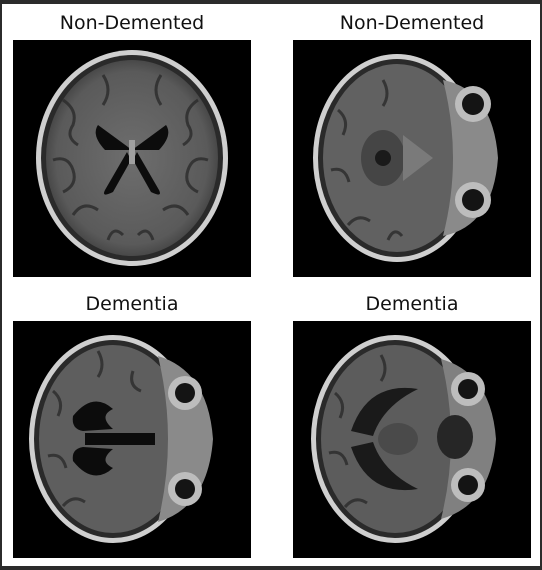 The height and width of the screenshot is (570, 542). I want to click on bottom-border, so click(271, 568).